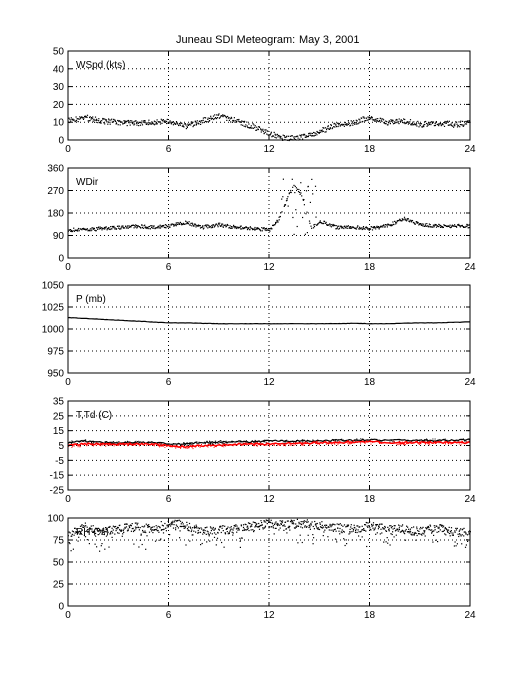 Image resolution: width=520 pixels, height=683 pixels. I want to click on x-tick-label: 0, so click(68, 499).